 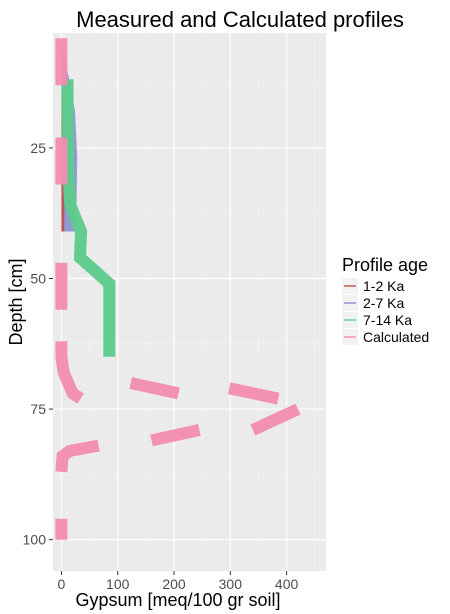 I want to click on y-tick-label: 25, so click(x=38, y=148).